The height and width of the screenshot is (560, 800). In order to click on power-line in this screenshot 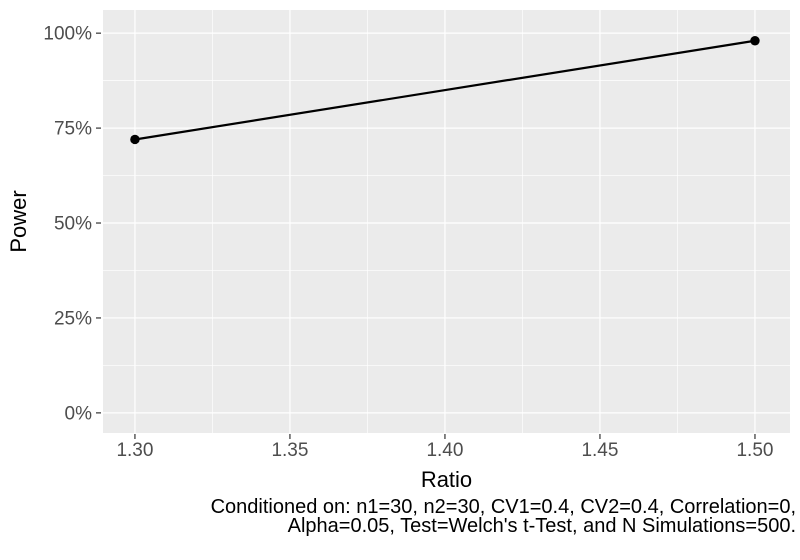, I will do `click(445, 90)`.